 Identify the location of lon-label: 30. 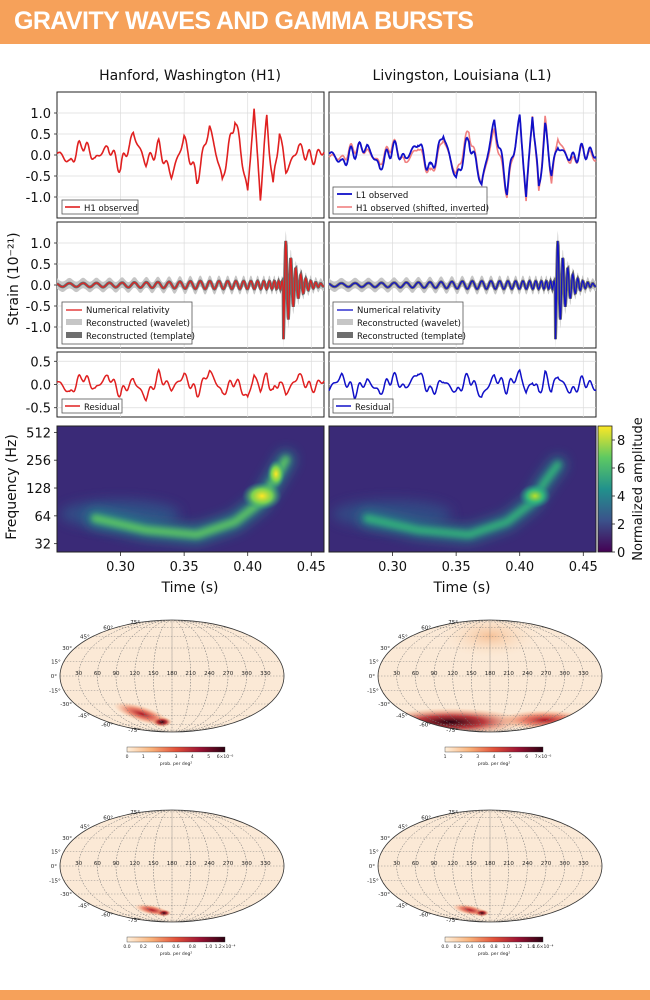
(396, 674).